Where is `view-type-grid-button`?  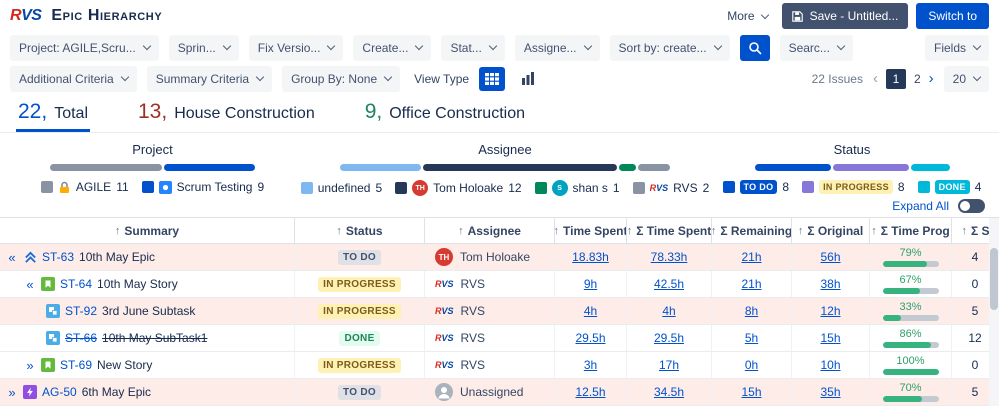
view-type-grid-button is located at coordinates (492, 78).